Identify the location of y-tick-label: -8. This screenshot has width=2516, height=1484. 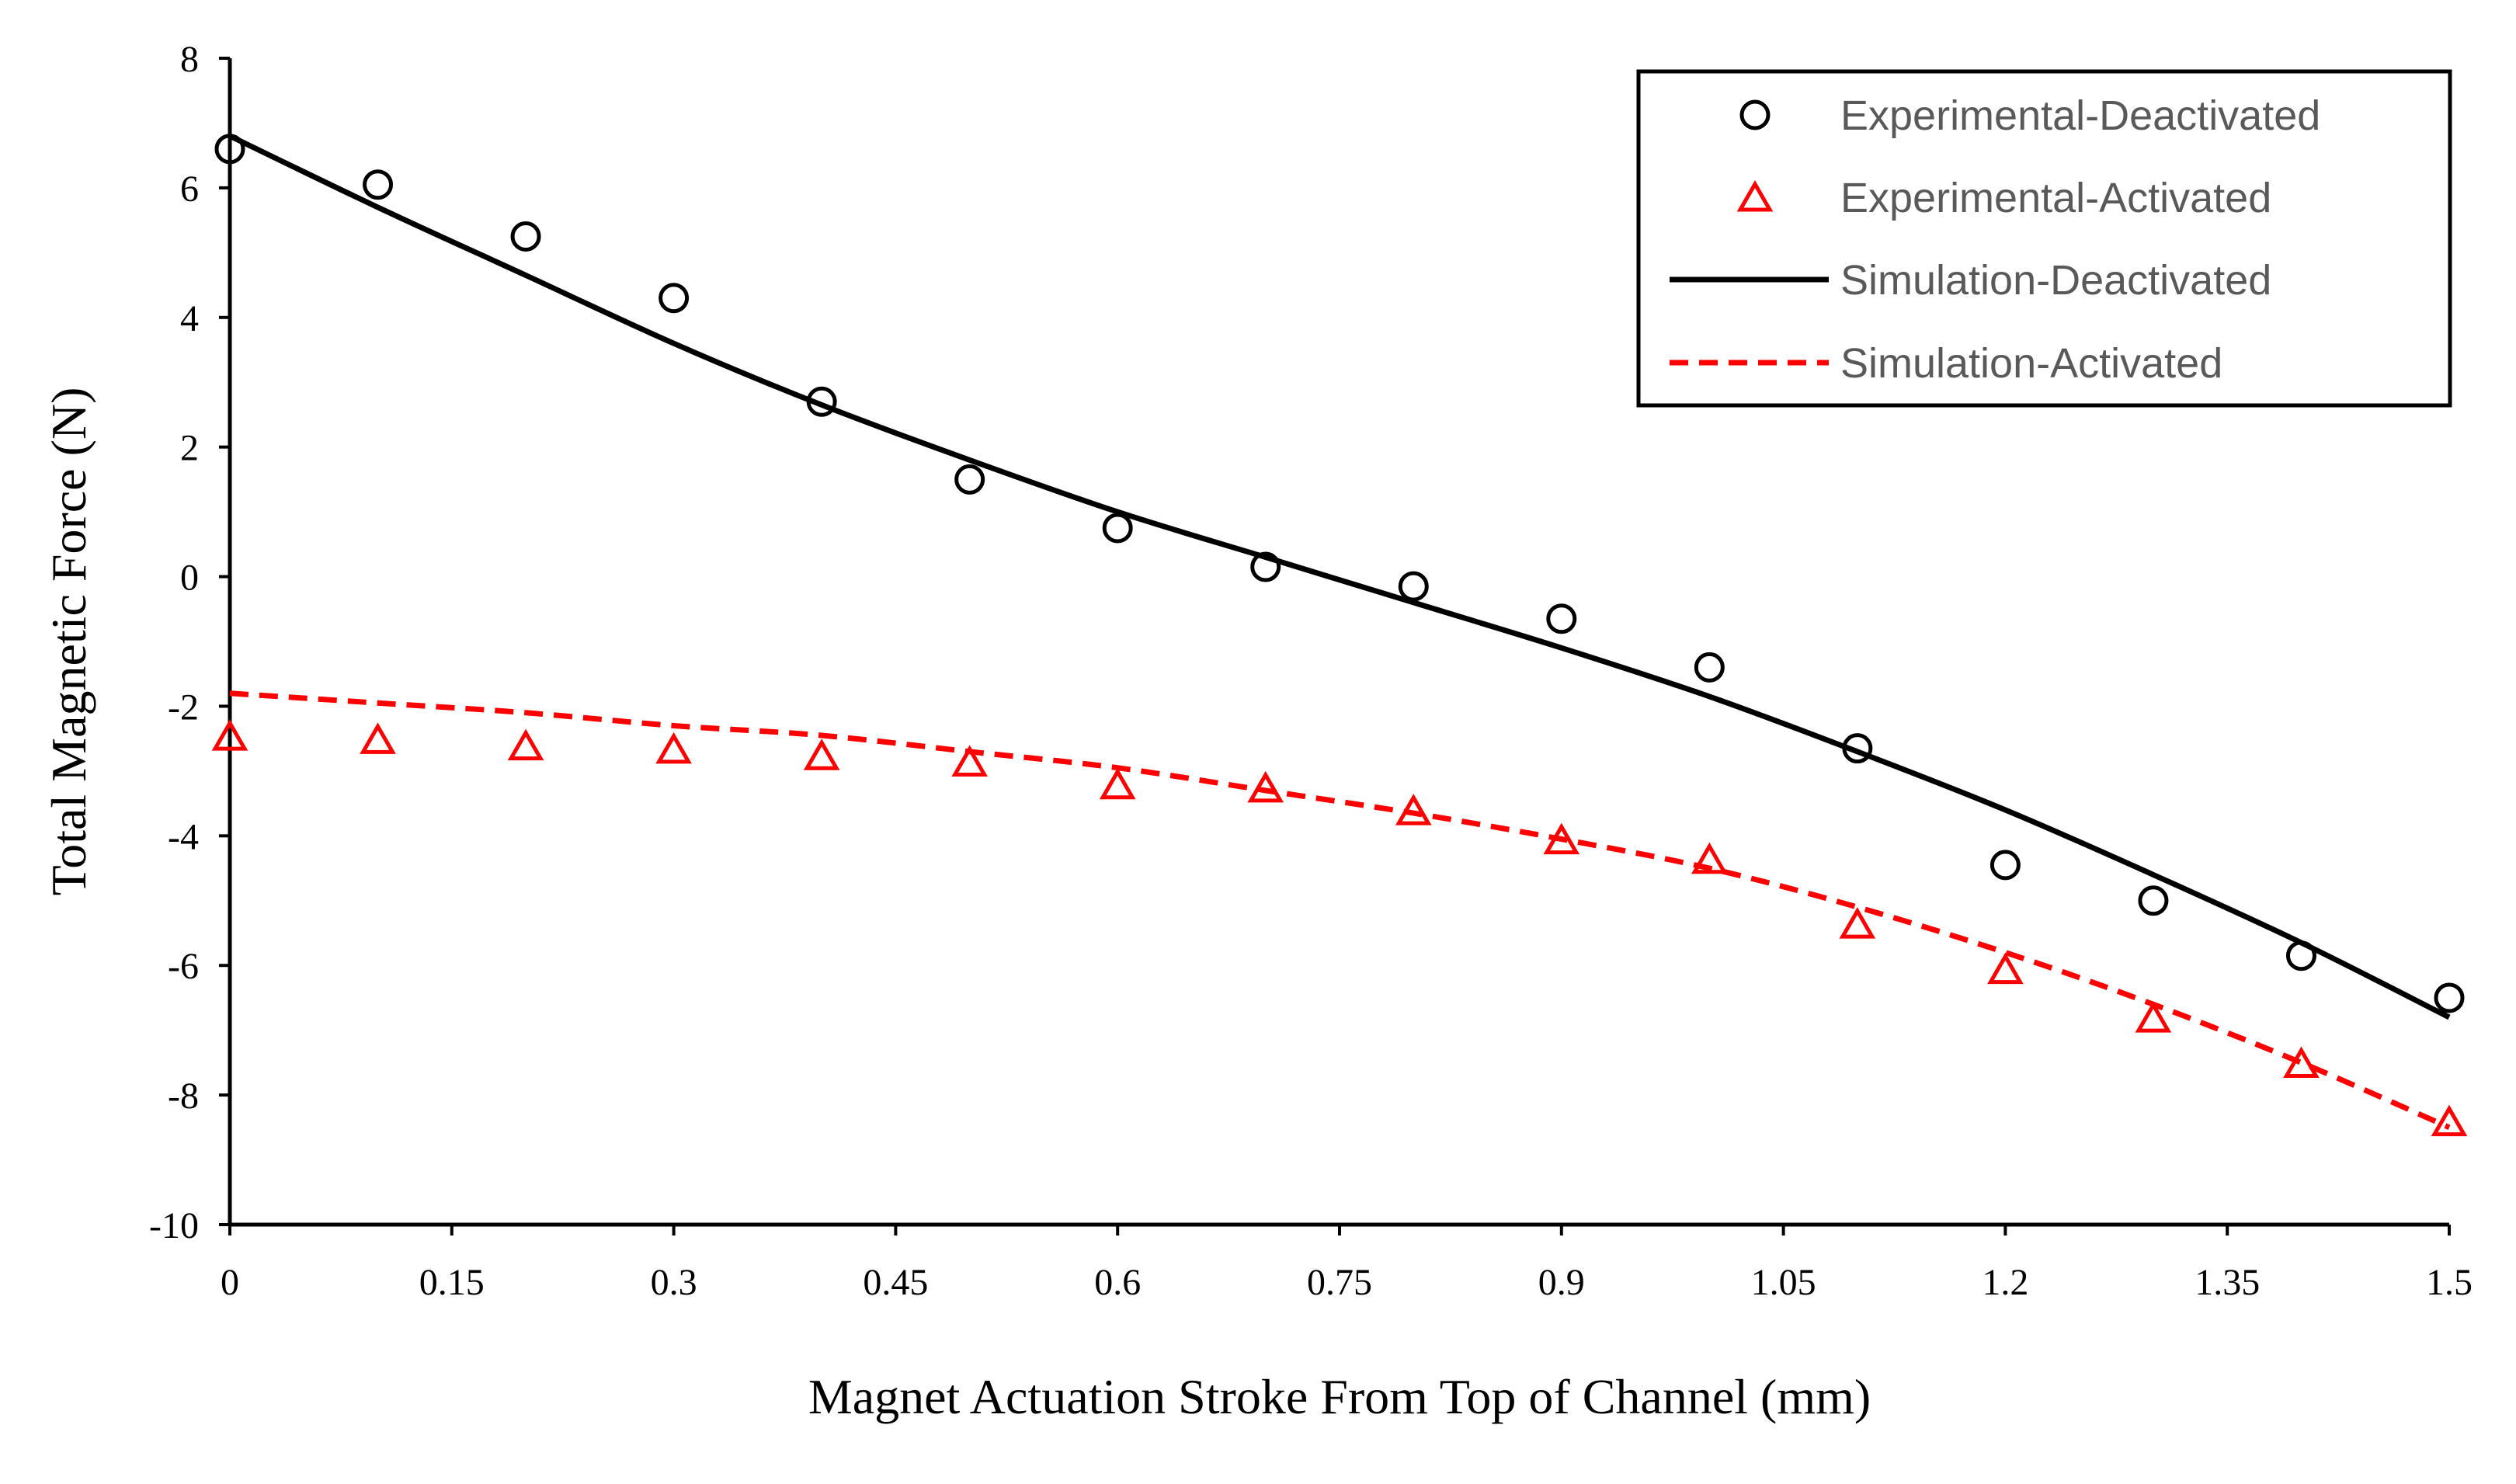
(183, 1096).